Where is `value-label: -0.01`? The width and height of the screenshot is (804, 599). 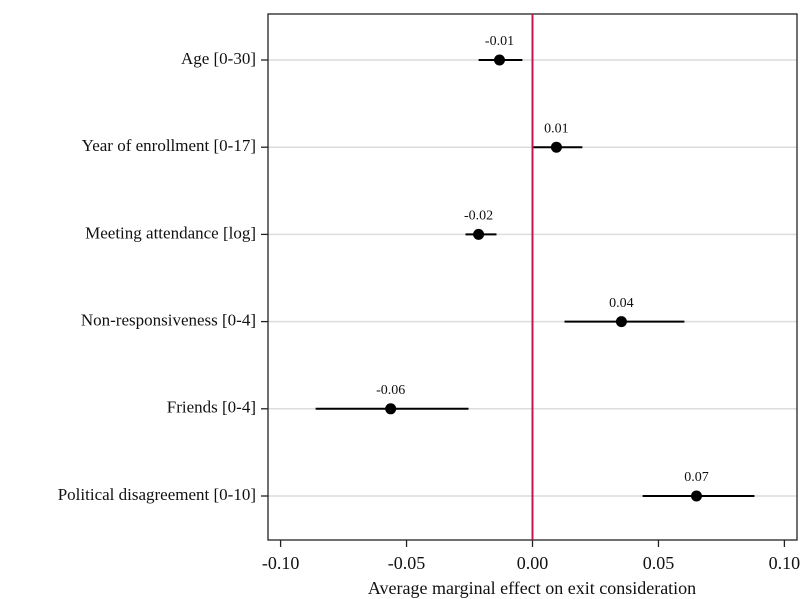 value-label: -0.01 is located at coordinates (499, 41).